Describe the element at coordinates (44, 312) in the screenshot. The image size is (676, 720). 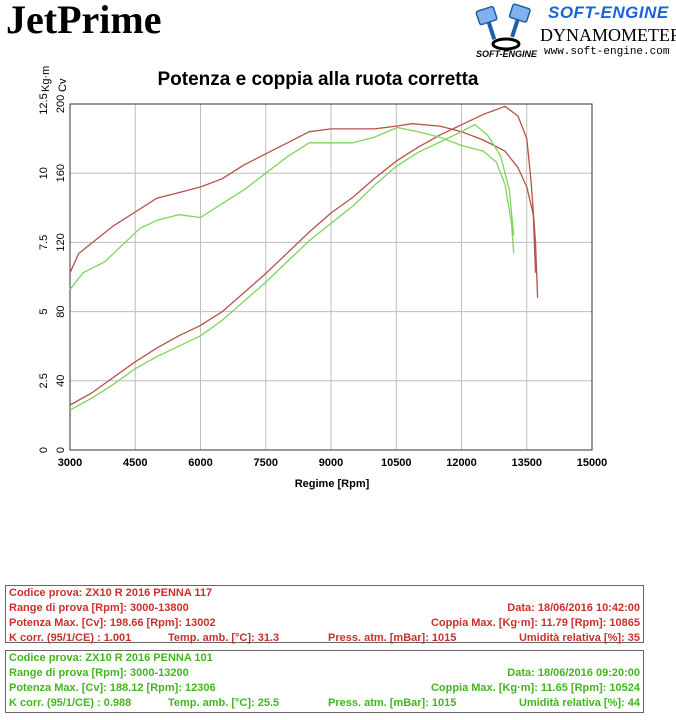
I see `y-tick-label-torque: 5` at that location.